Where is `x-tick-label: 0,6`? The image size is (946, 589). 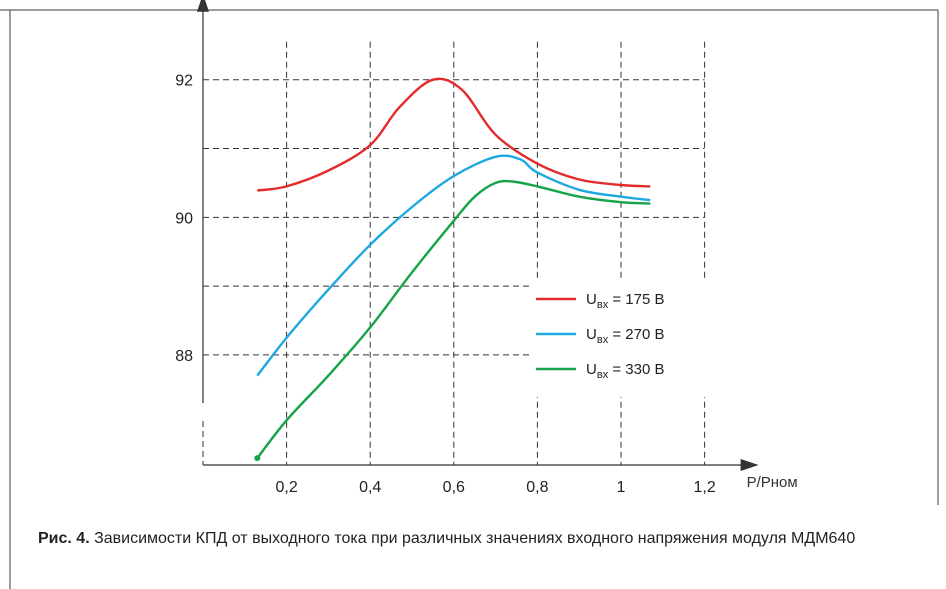
x-tick-label: 0,6 is located at coordinates (454, 487).